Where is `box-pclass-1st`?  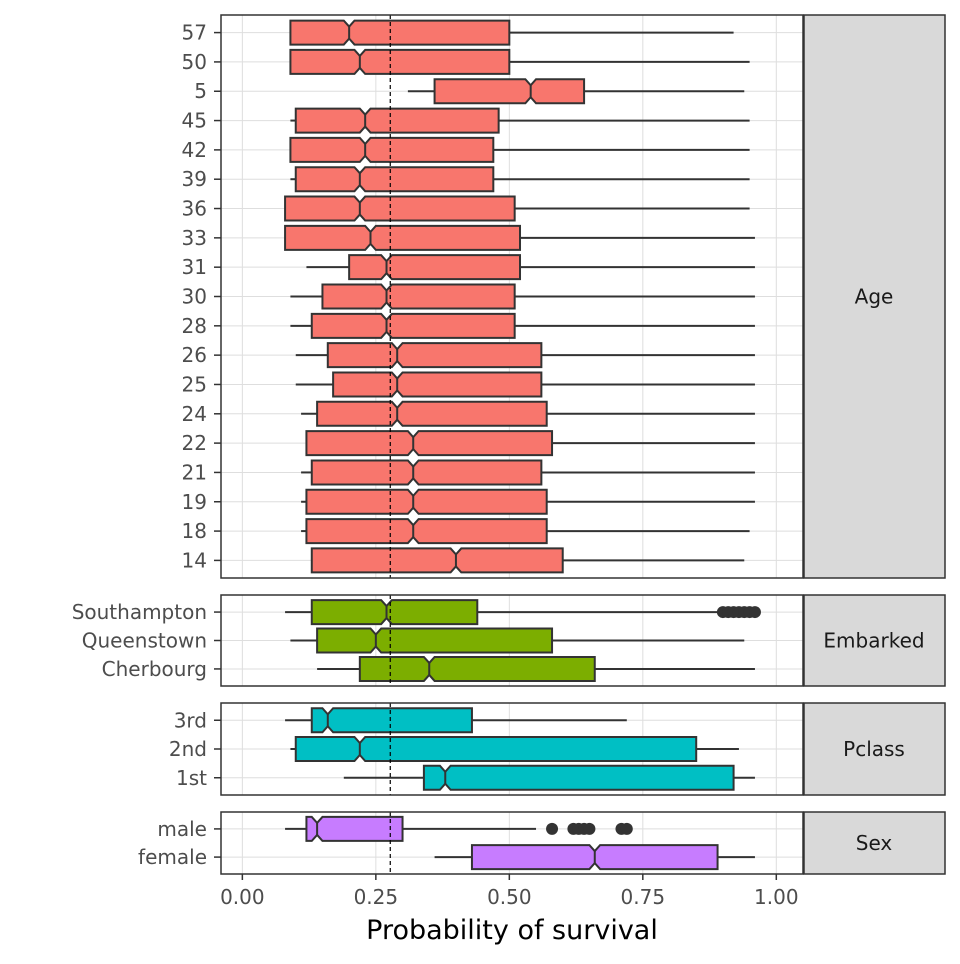 box-pclass-1st is located at coordinates (578, 777).